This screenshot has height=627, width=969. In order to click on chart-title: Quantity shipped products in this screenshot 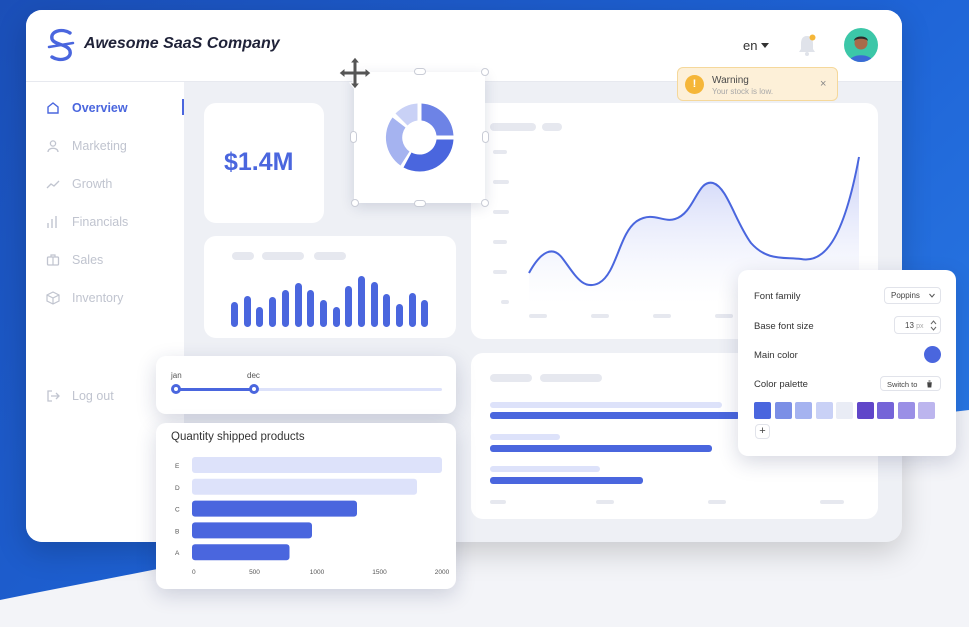, I will do `click(238, 437)`.